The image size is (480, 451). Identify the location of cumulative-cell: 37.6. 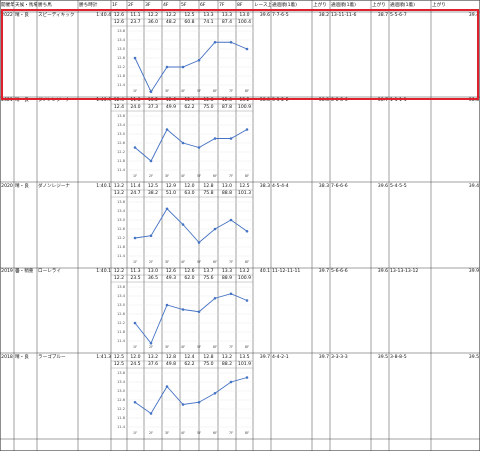
(153, 364).